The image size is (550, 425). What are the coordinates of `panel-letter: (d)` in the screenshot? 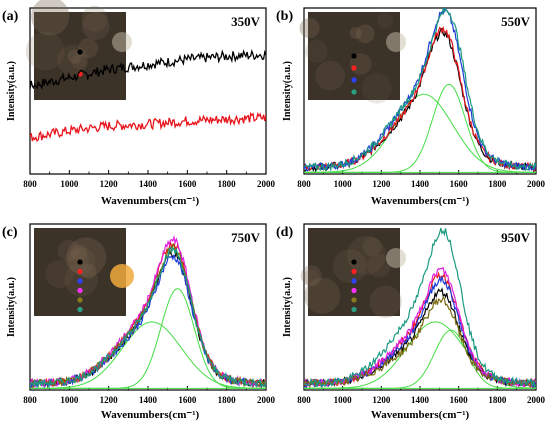 It's located at (284, 232).